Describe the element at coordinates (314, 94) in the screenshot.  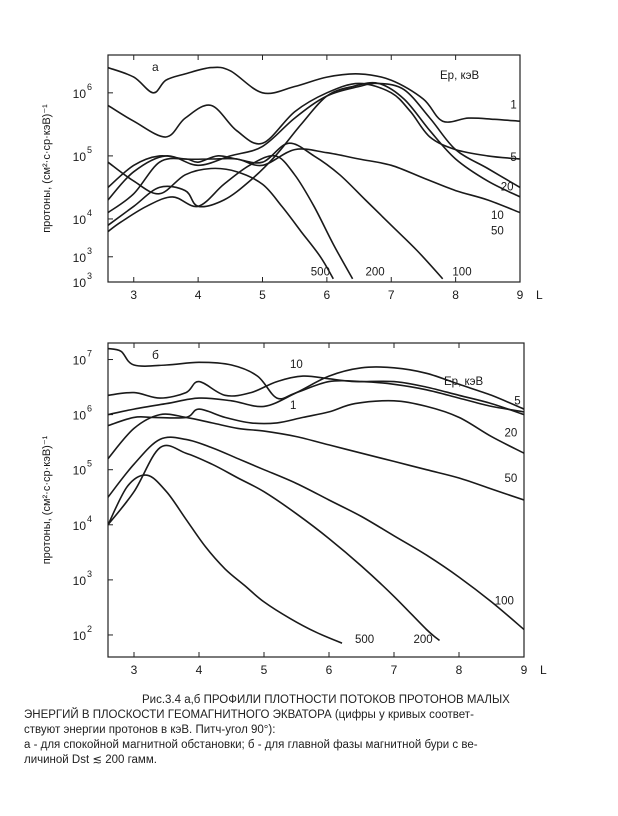
I see `series-line-1kev` at that location.